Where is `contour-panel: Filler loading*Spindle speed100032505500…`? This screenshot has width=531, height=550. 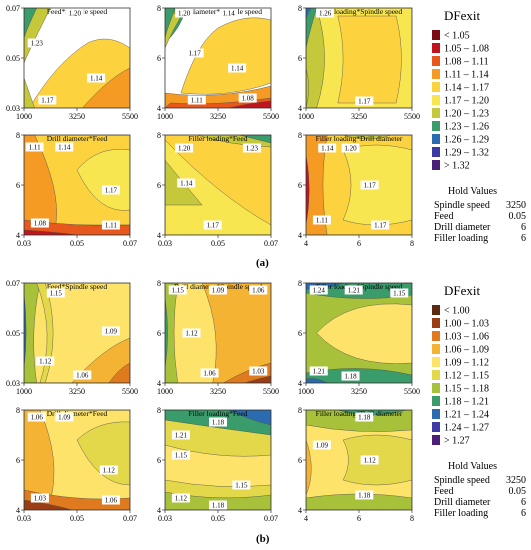 contour-panel: Filler loading*Spindle speed100032505500… is located at coordinates (359, 337).